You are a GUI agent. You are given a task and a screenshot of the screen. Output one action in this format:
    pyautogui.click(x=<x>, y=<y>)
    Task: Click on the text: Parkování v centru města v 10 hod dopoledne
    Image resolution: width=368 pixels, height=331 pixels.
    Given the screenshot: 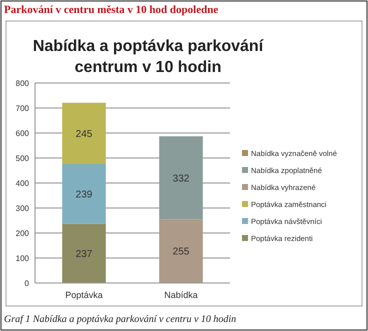 What is the action you would take?
    pyautogui.click(x=111, y=10)
    